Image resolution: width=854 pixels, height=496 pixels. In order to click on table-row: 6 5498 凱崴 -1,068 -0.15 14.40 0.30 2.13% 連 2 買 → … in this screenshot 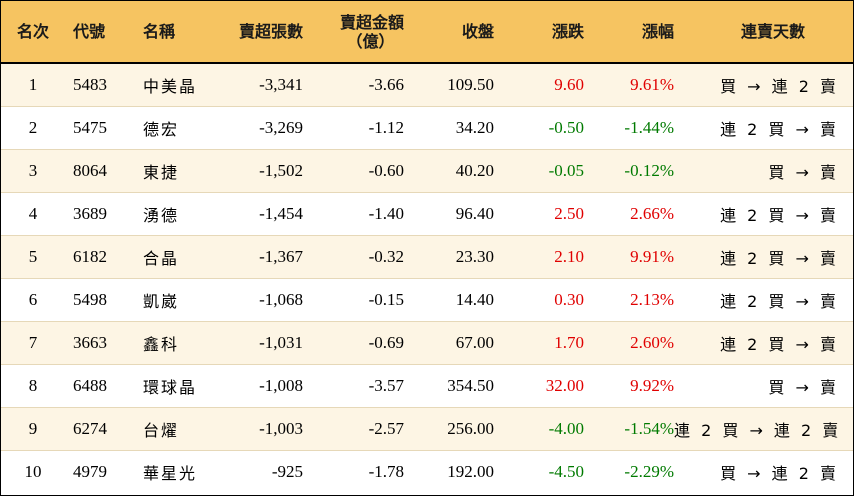, I will do `click(427, 299)`.